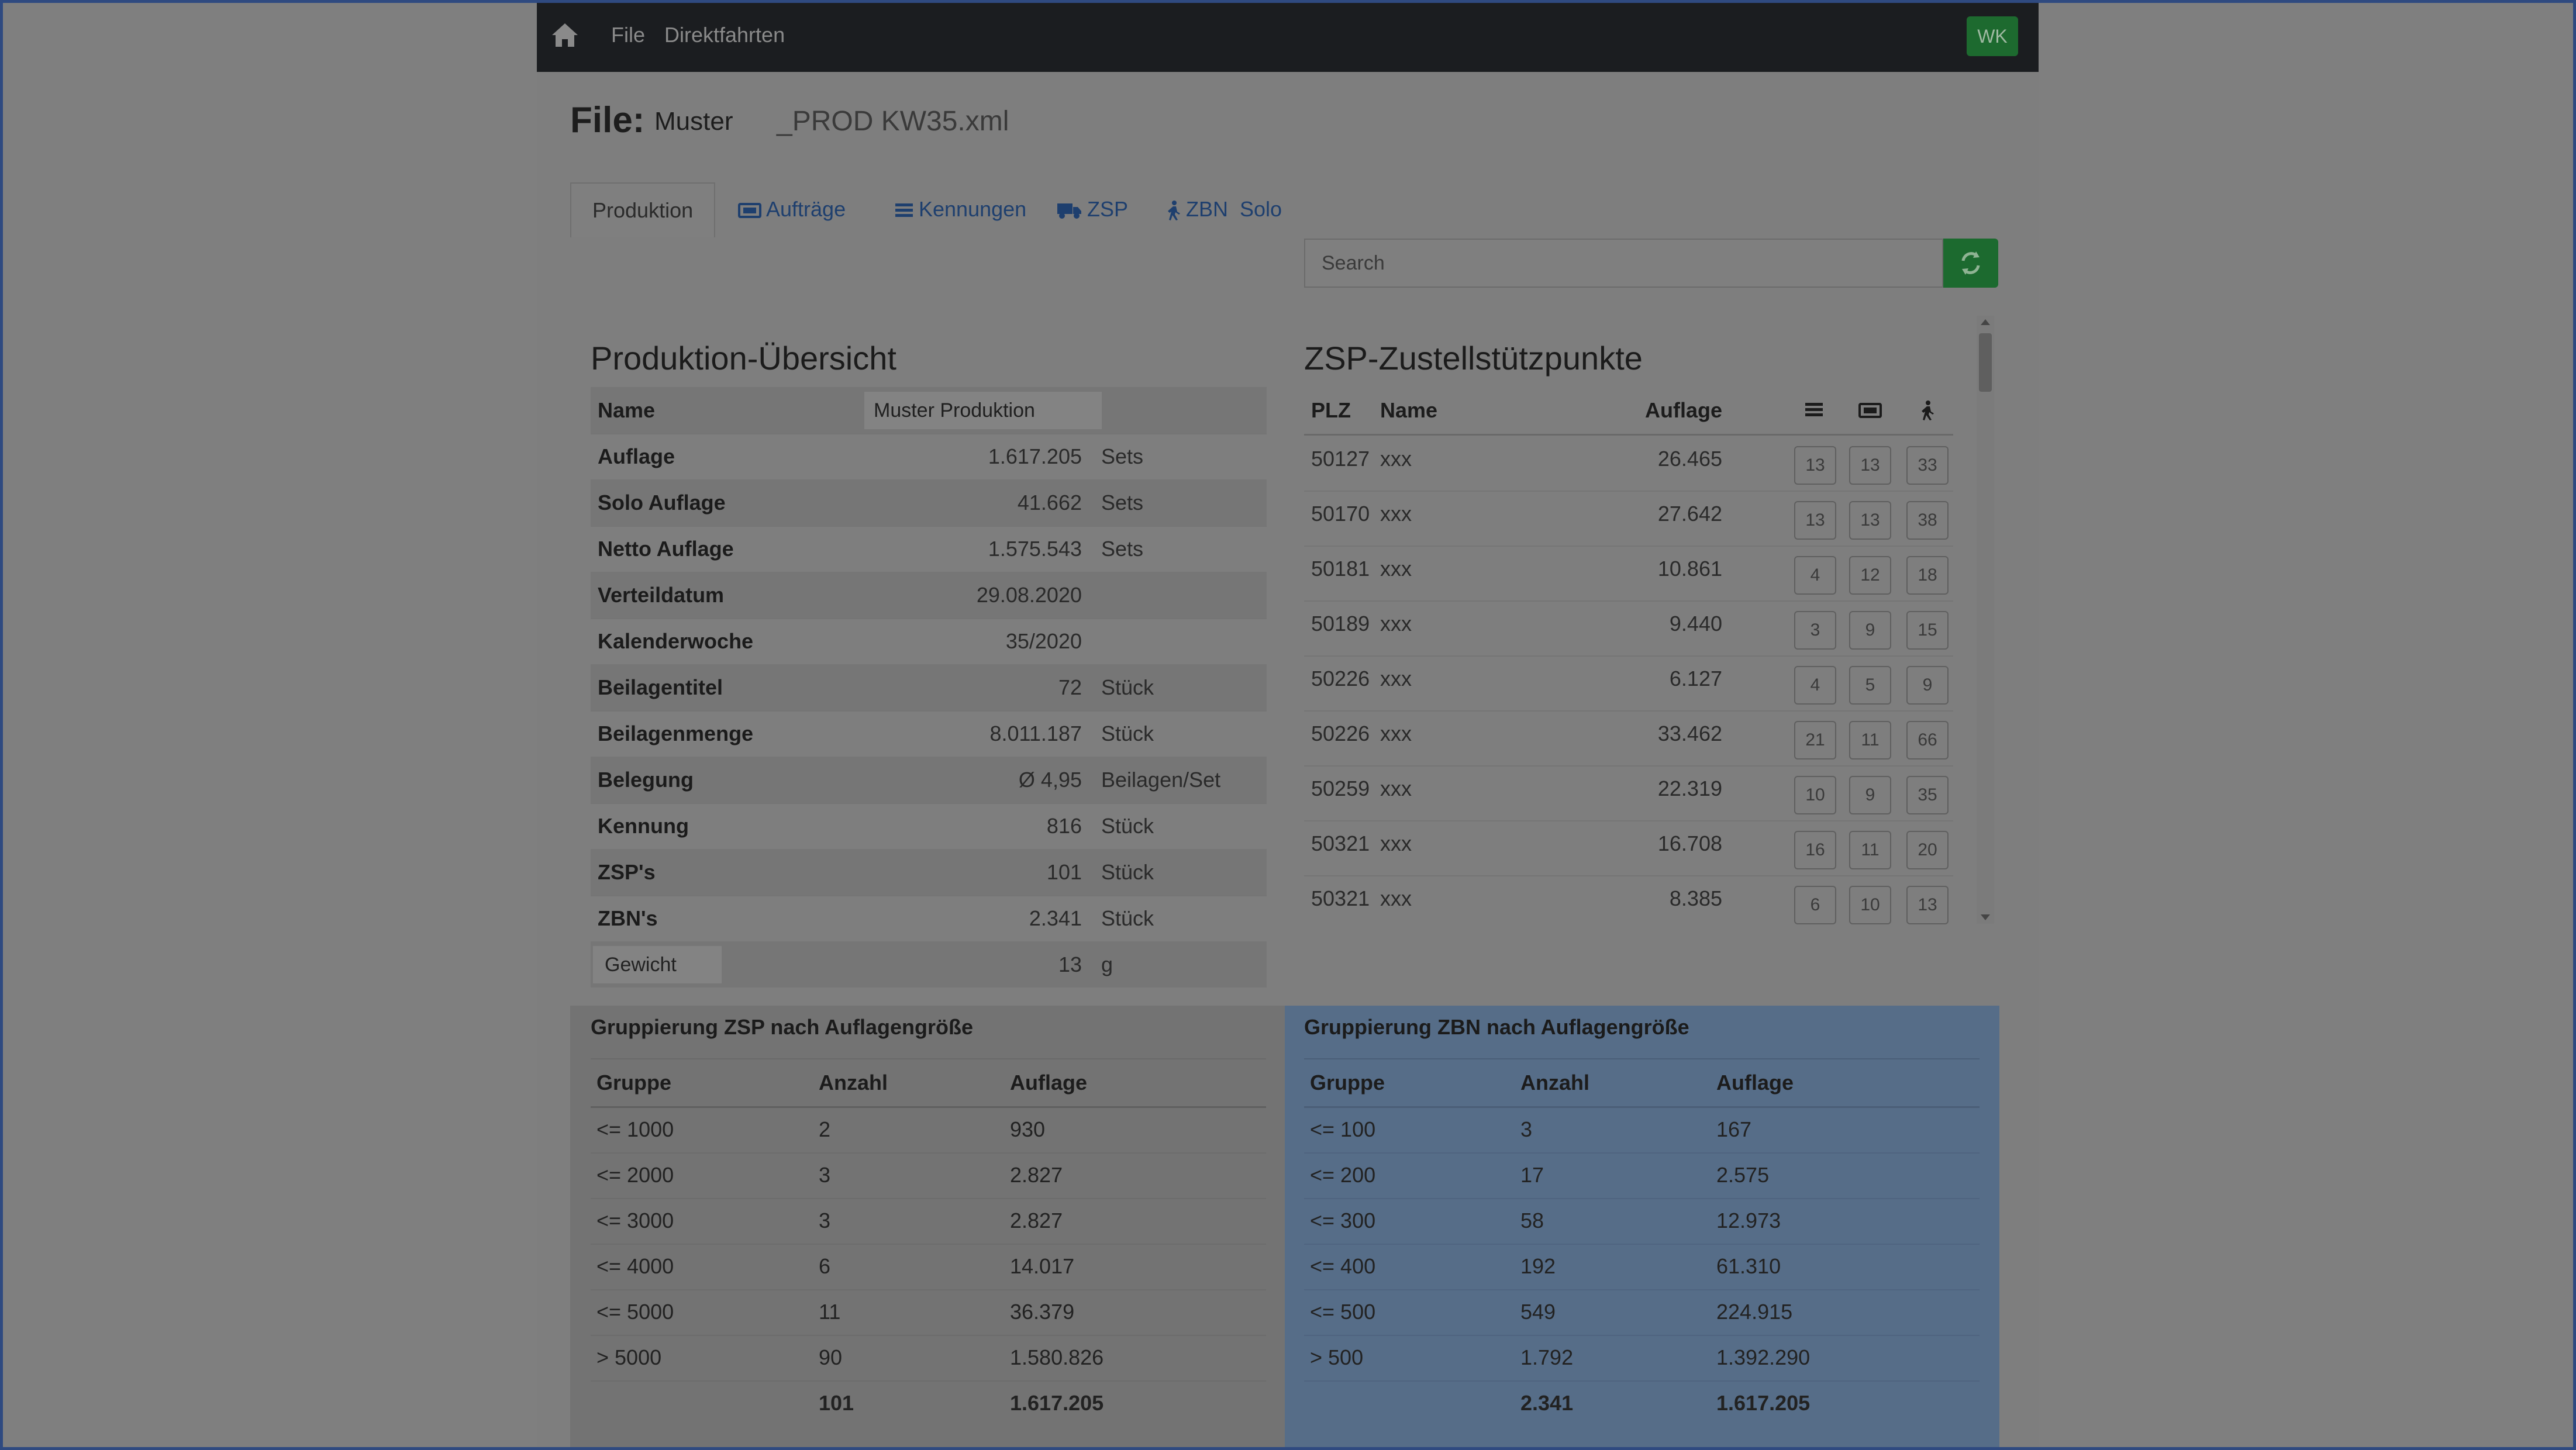  What do you see at coordinates (929, 1313) in the screenshot?
I see `table-row: <= 5000 11 36.379` at bounding box center [929, 1313].